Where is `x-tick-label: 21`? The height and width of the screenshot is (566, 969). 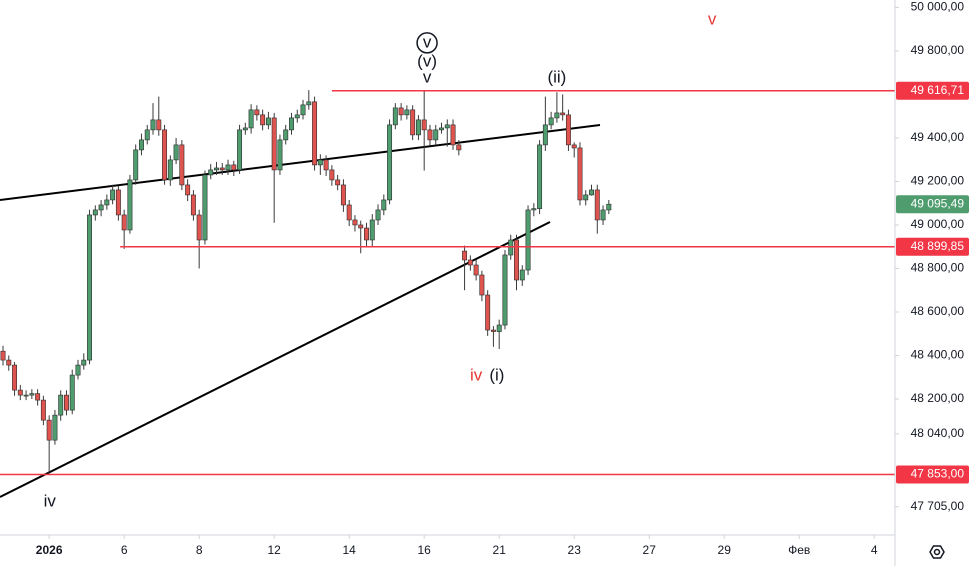
x-tick-label: 21 is located at coordinates (500, 550).